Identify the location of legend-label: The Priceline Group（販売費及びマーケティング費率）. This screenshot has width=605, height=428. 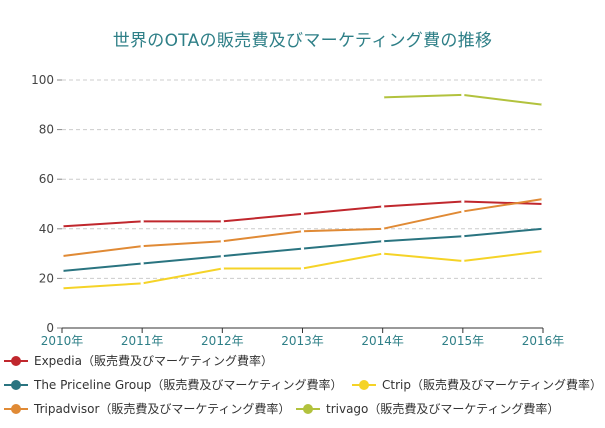
(188, 385).